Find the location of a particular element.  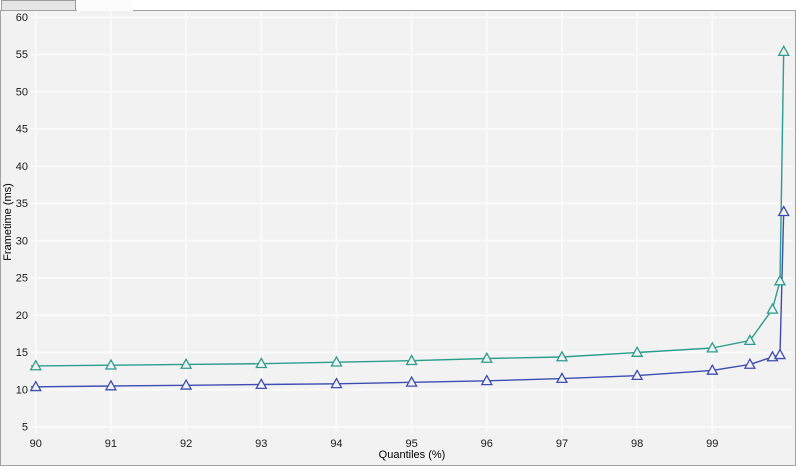

y-tick-label: 55 is located at coordinates (22, 55).